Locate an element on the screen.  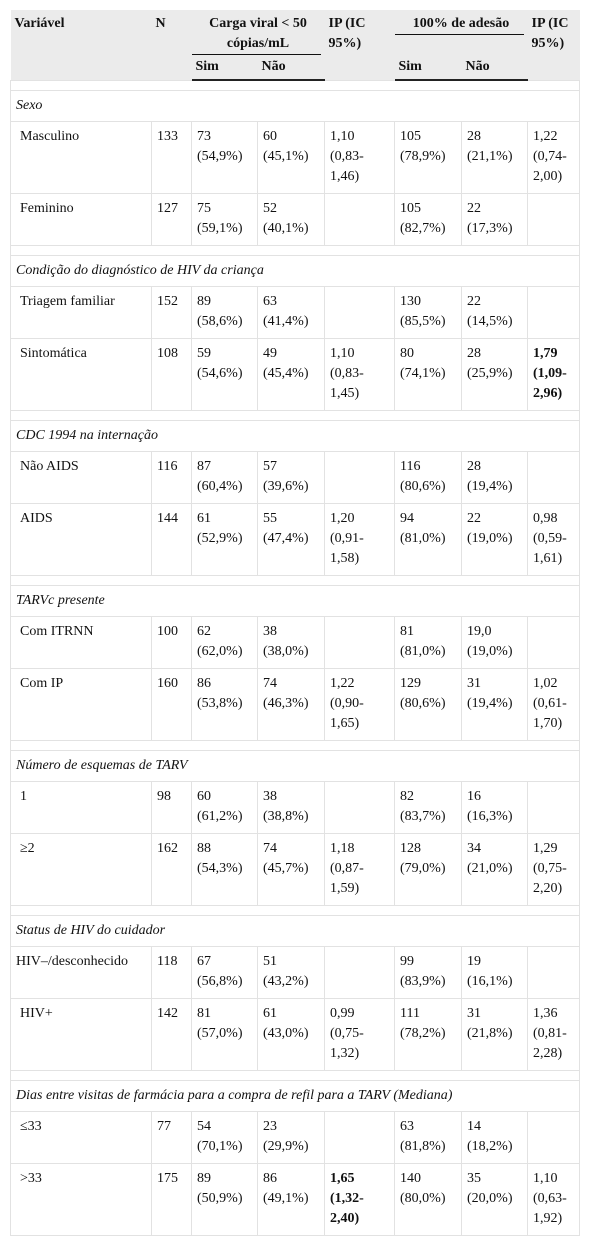
group-title: CDC 1994 na internação is located at coordinates (295, 436).